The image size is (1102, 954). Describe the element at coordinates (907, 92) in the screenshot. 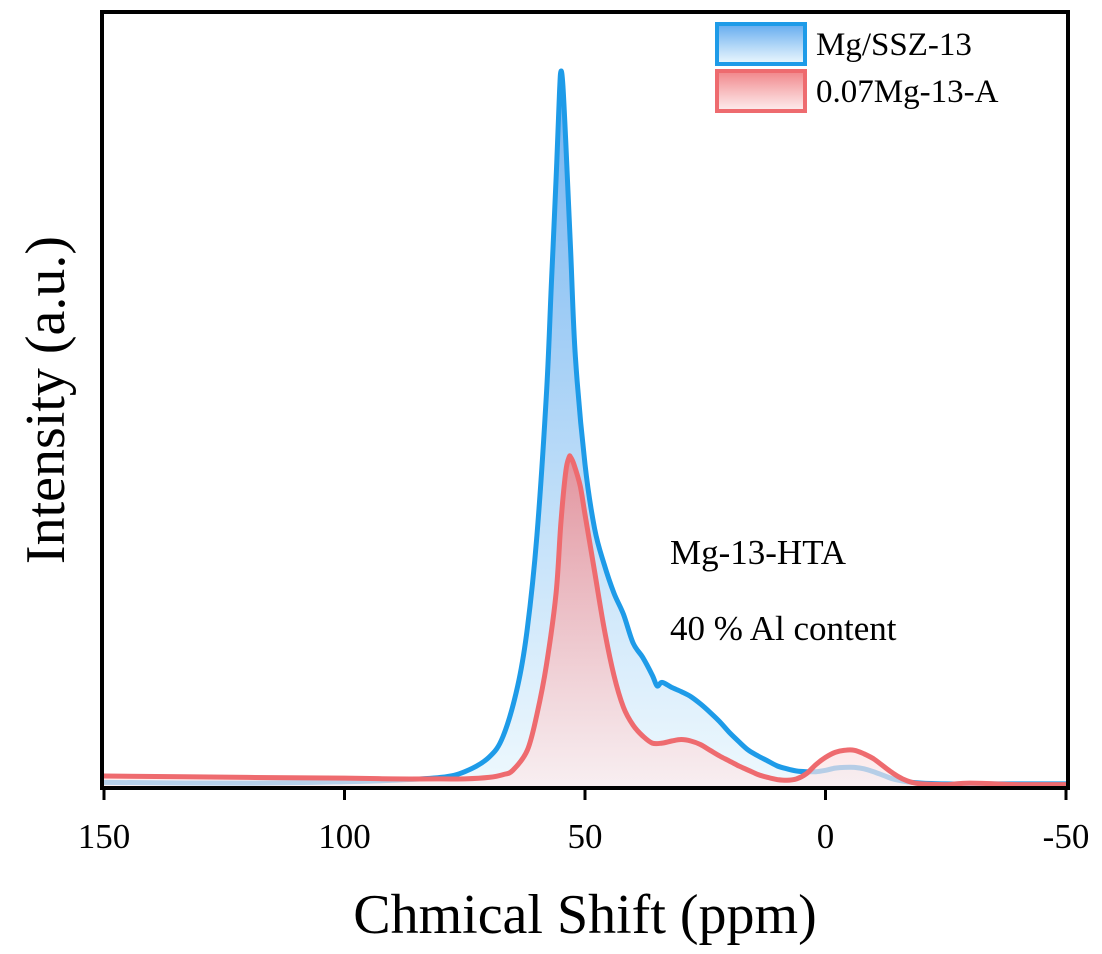

I see `legend-label-2: 0.07Mg-13-A` at that location.